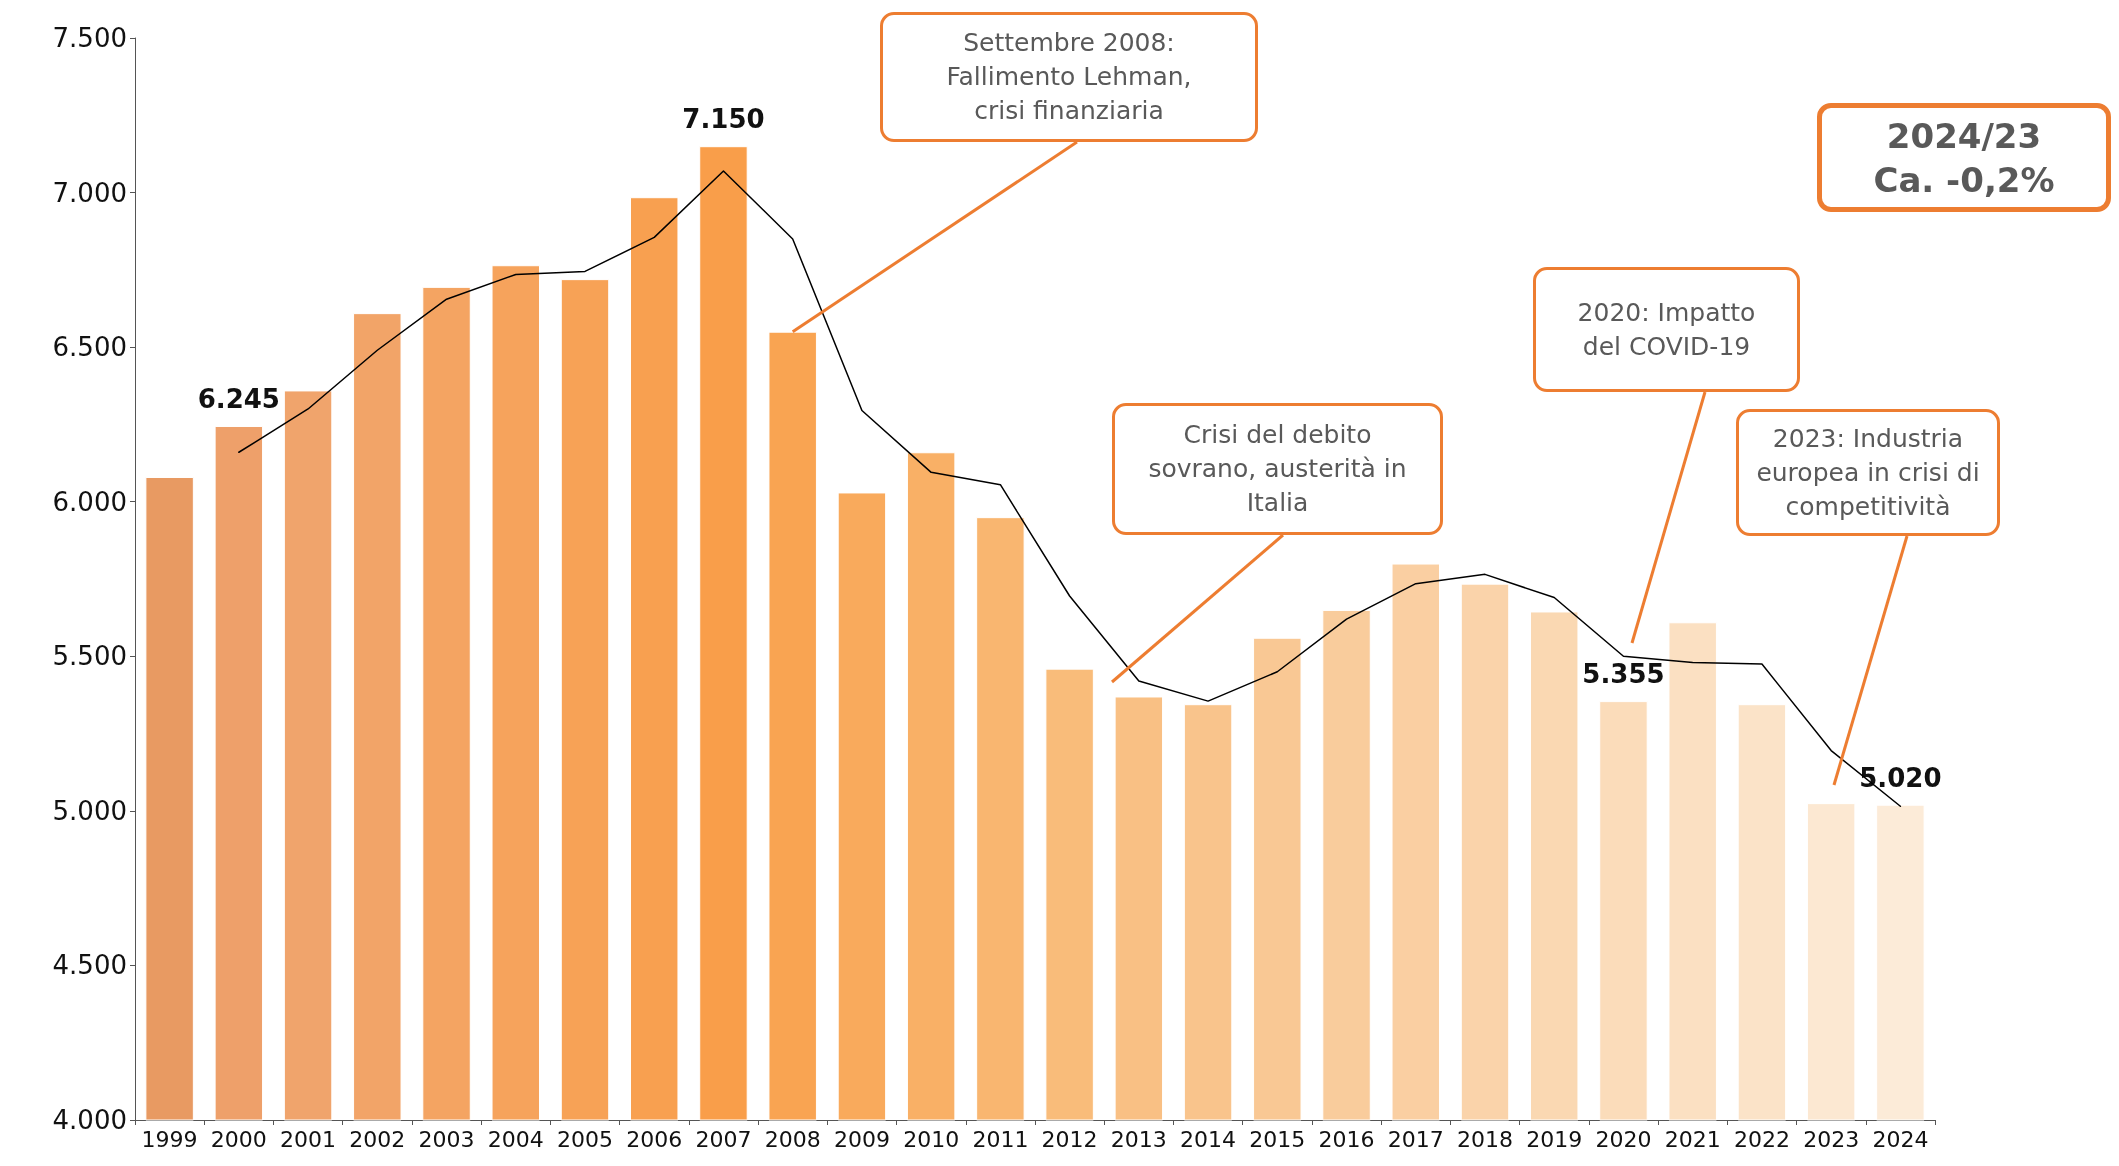 The image size is (2119, 1166). I want to click on callout-box: Crisi del debito sovrano, austerità in Italia, so click(1277, 469).